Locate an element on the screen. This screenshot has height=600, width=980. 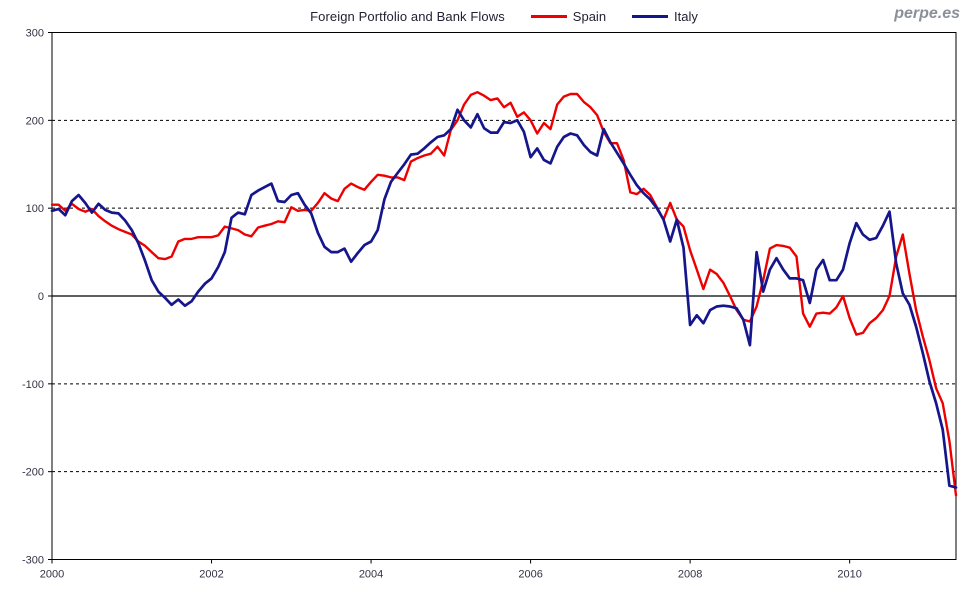
x-tick-label: 2006 is located at coordinates (530, 575).